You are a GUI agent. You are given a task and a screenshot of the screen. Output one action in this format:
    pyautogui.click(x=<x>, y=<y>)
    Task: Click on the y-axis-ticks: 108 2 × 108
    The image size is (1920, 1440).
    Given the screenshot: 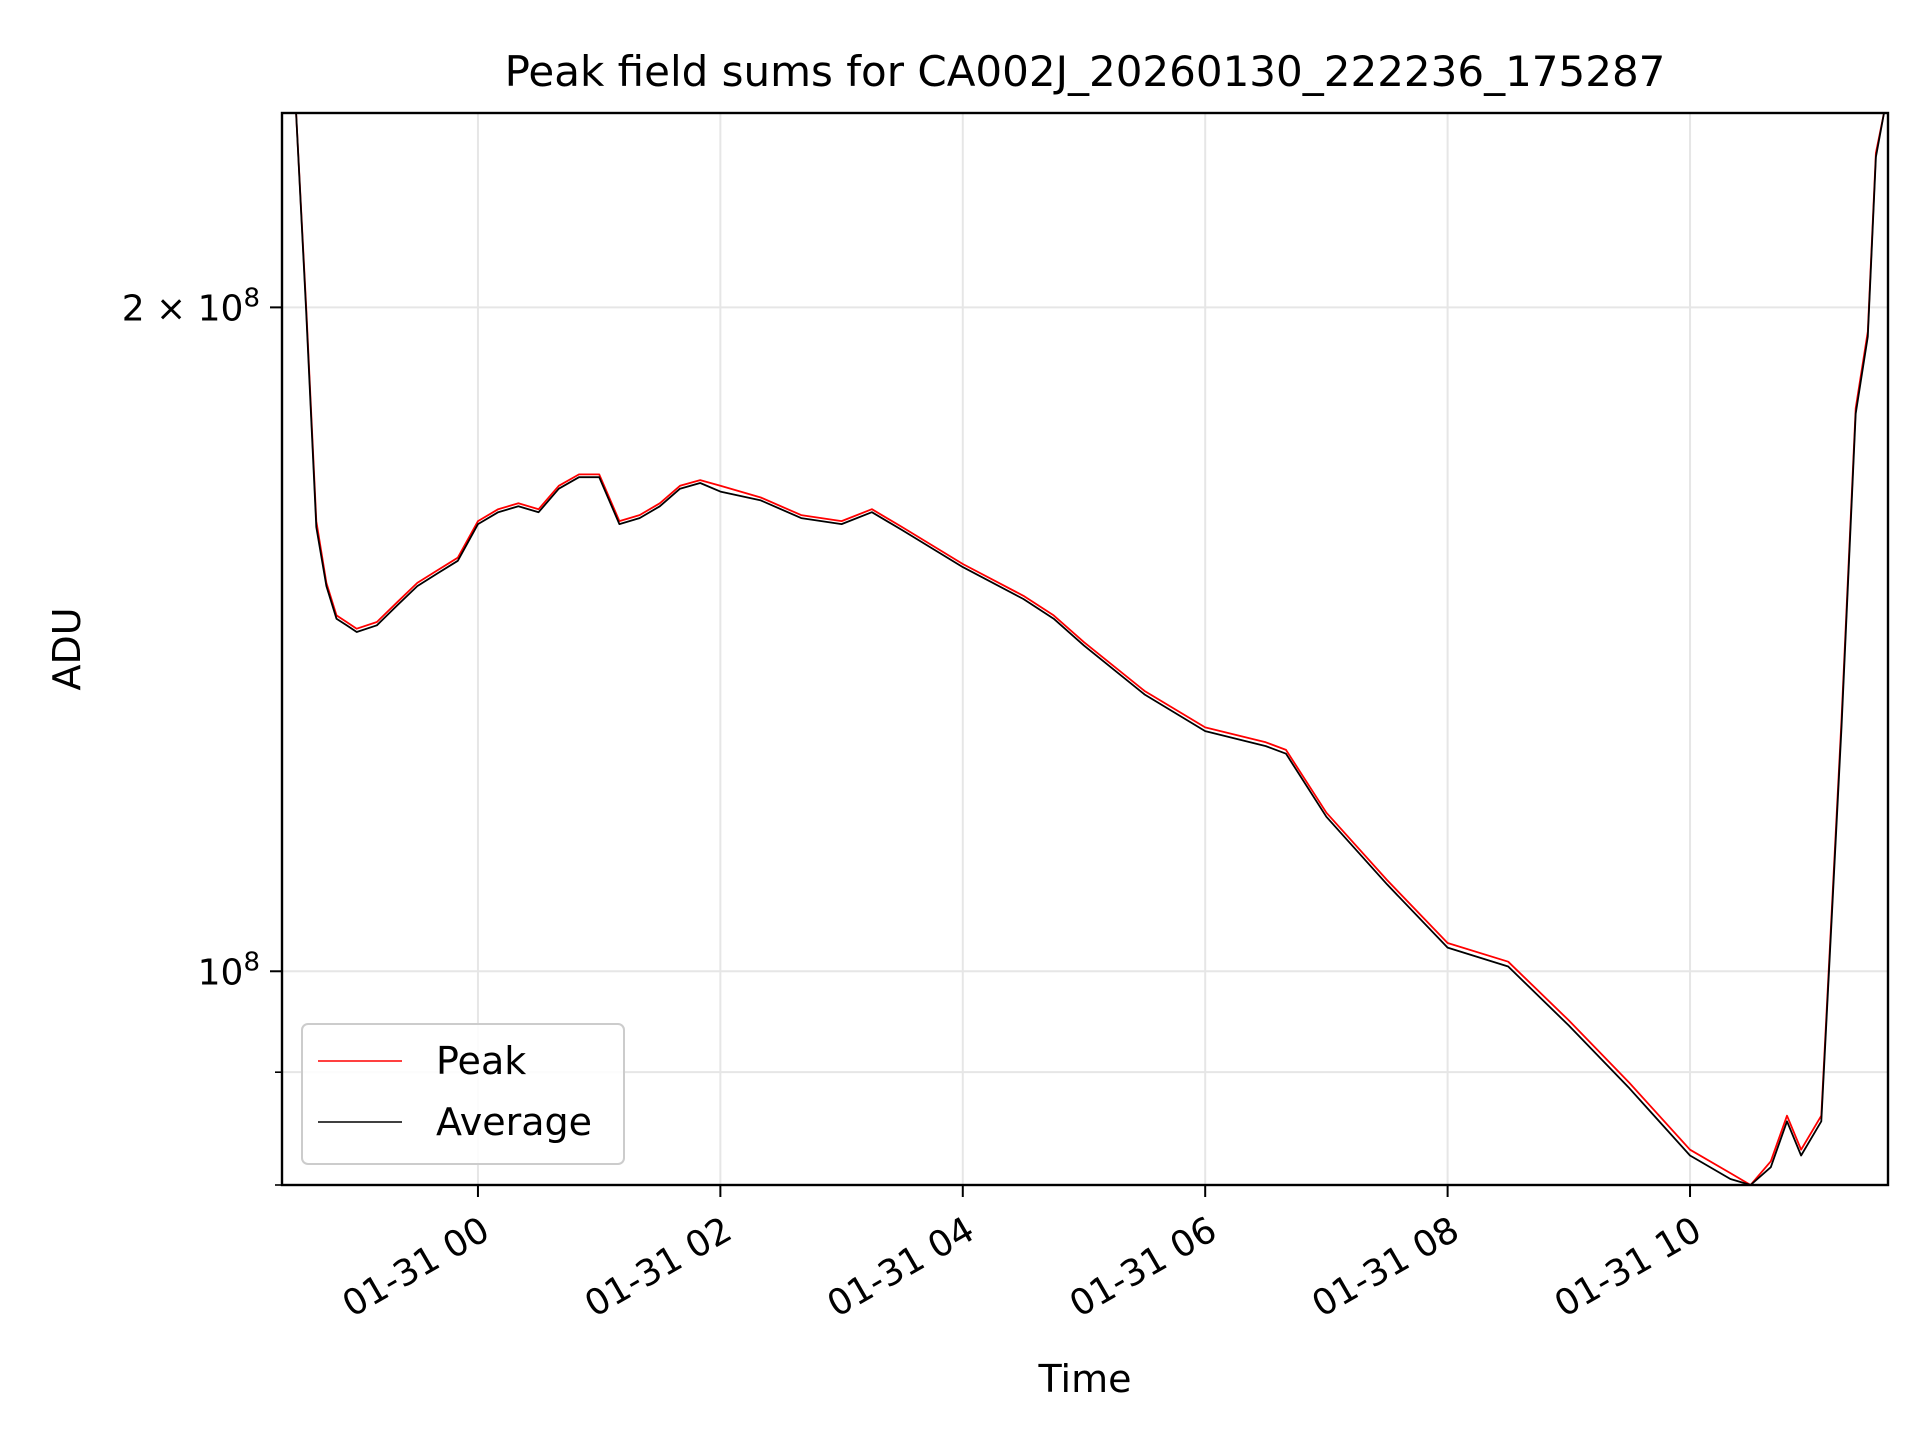 What is the action you would take?
    pyautogui.click(x=202, y=734)
    